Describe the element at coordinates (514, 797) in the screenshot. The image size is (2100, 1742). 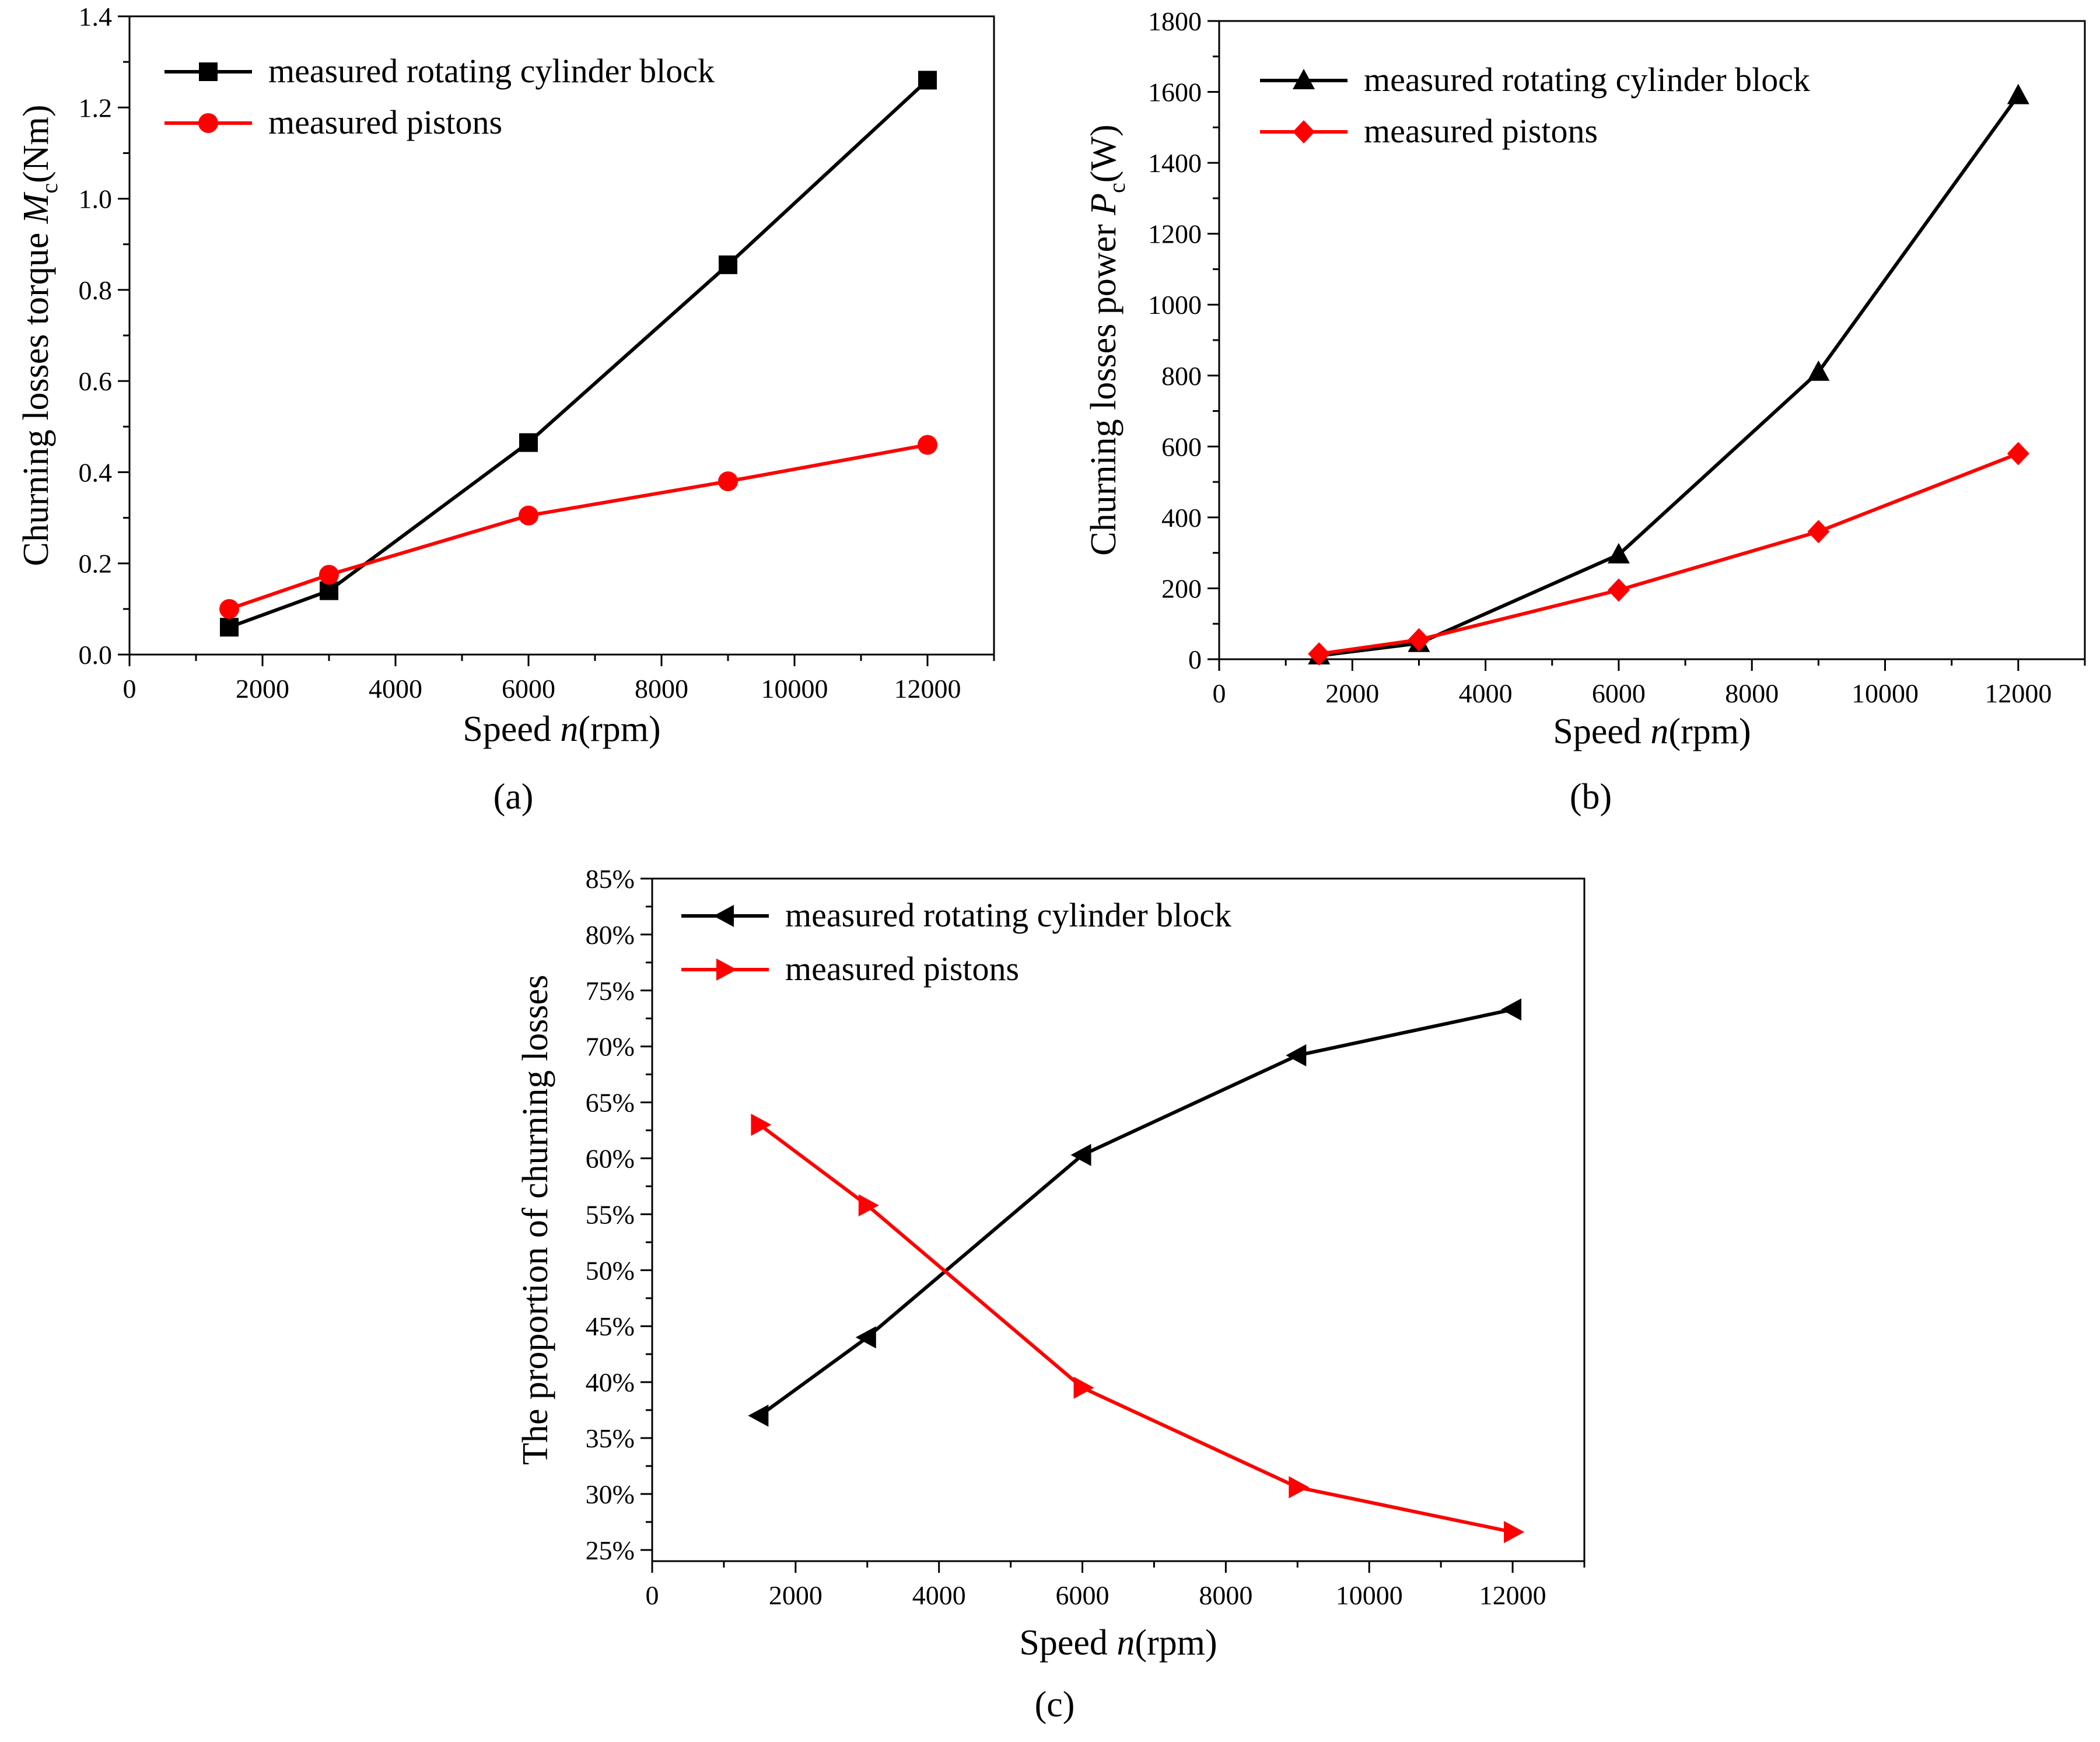
I see `panel-label-a: (a)` at that location.